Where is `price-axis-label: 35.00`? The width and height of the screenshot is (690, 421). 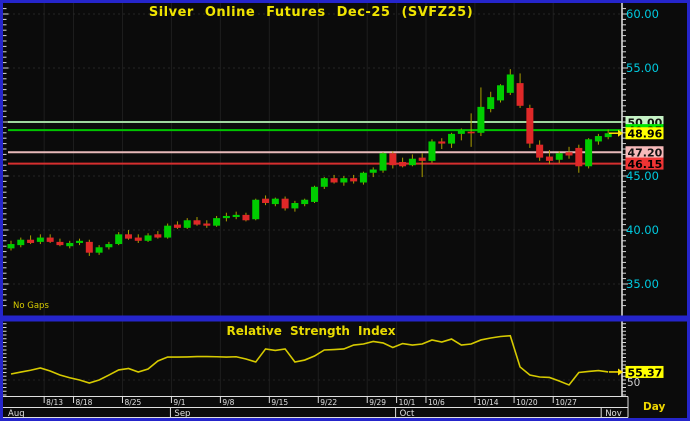 price-axis-label: 35.00 is located at coordinates (642, 284).